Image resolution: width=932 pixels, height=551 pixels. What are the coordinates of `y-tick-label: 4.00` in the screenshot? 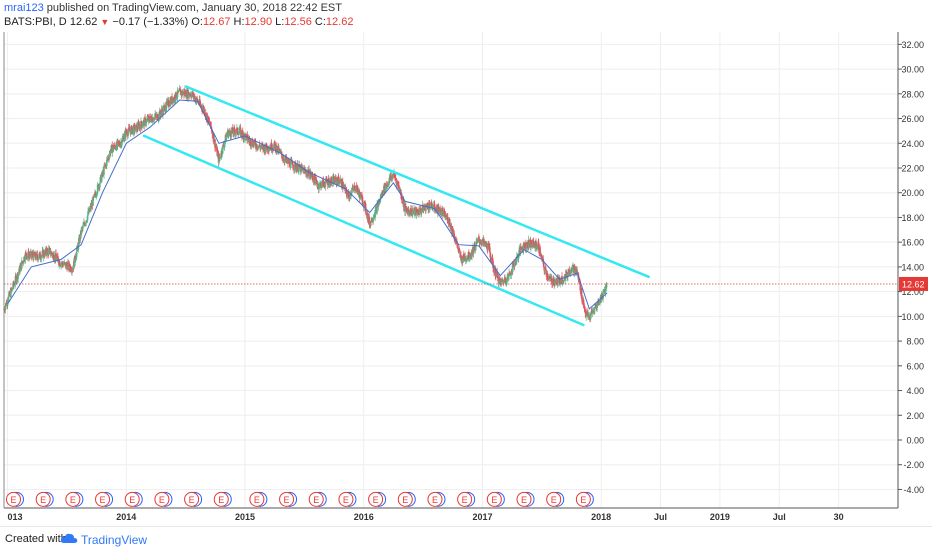 It's located at (915, 391).